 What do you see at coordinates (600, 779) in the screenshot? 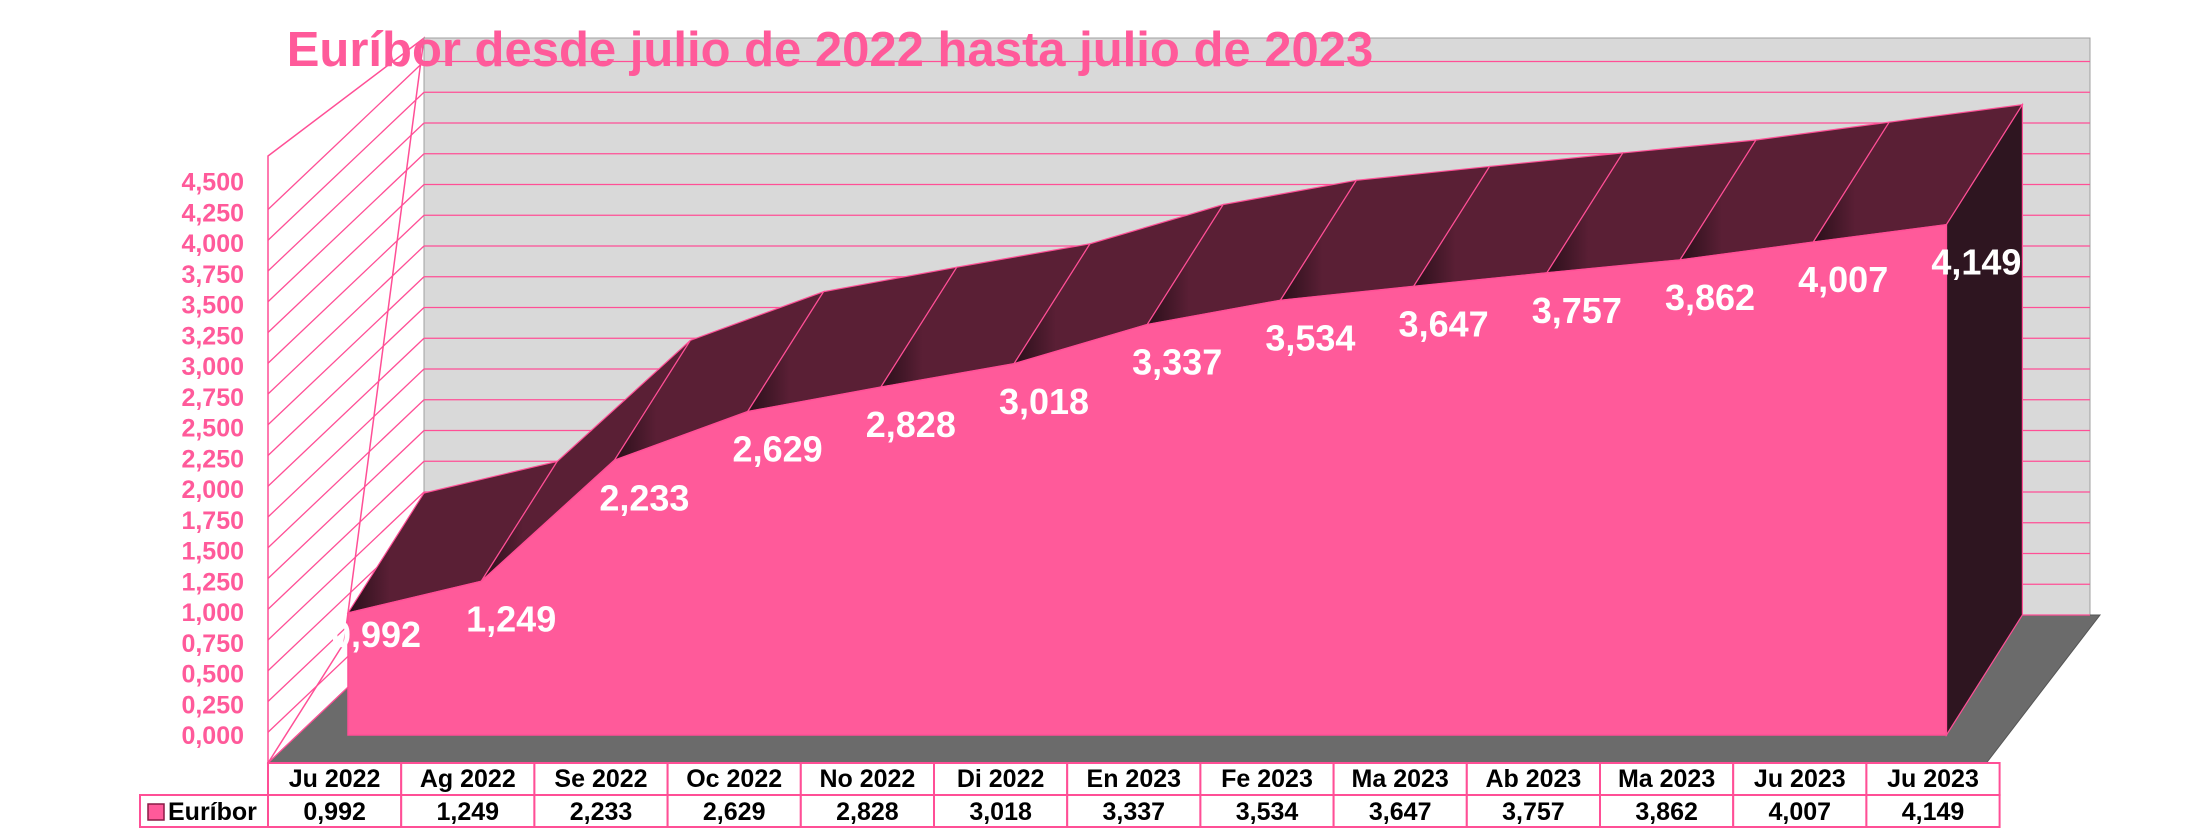
I see `category-label: Se 2022` at bounding box center [600, 779].